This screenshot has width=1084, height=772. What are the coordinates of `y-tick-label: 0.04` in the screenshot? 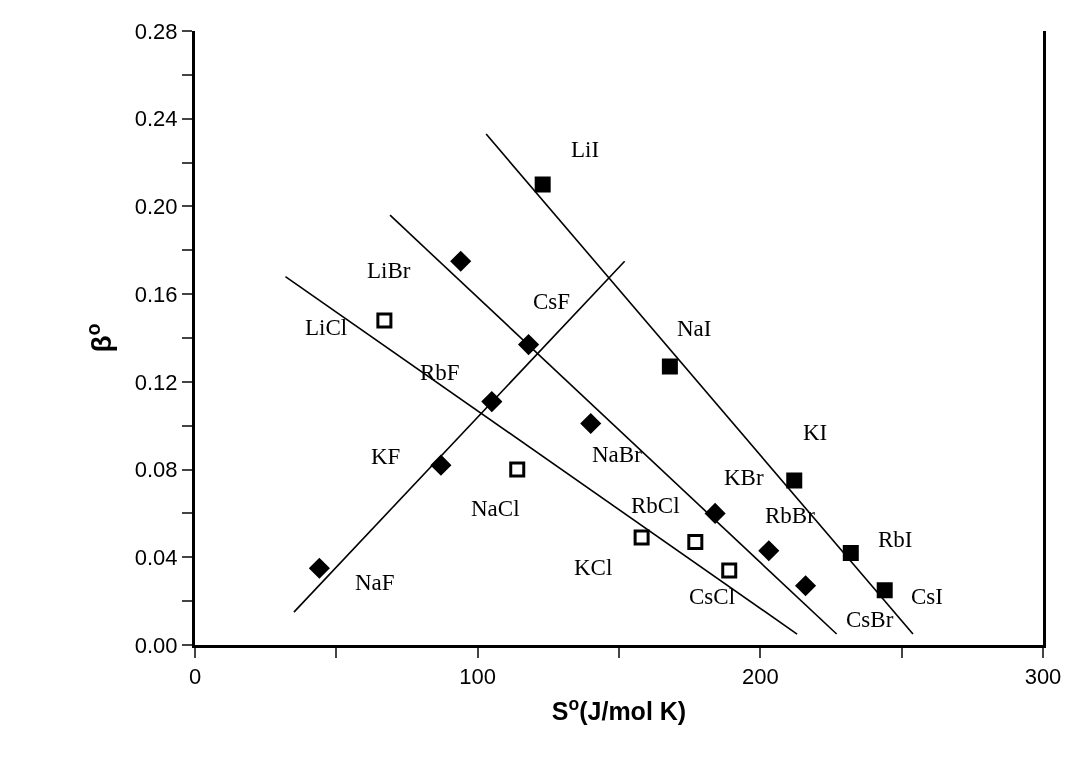 It's located at (156, 557).